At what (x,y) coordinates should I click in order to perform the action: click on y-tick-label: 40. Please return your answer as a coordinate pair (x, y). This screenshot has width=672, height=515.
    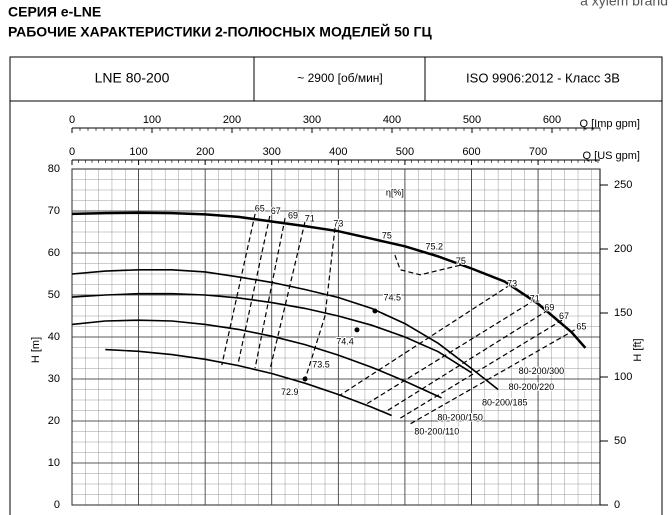
    Looking at the image, I should click on (54, 337).